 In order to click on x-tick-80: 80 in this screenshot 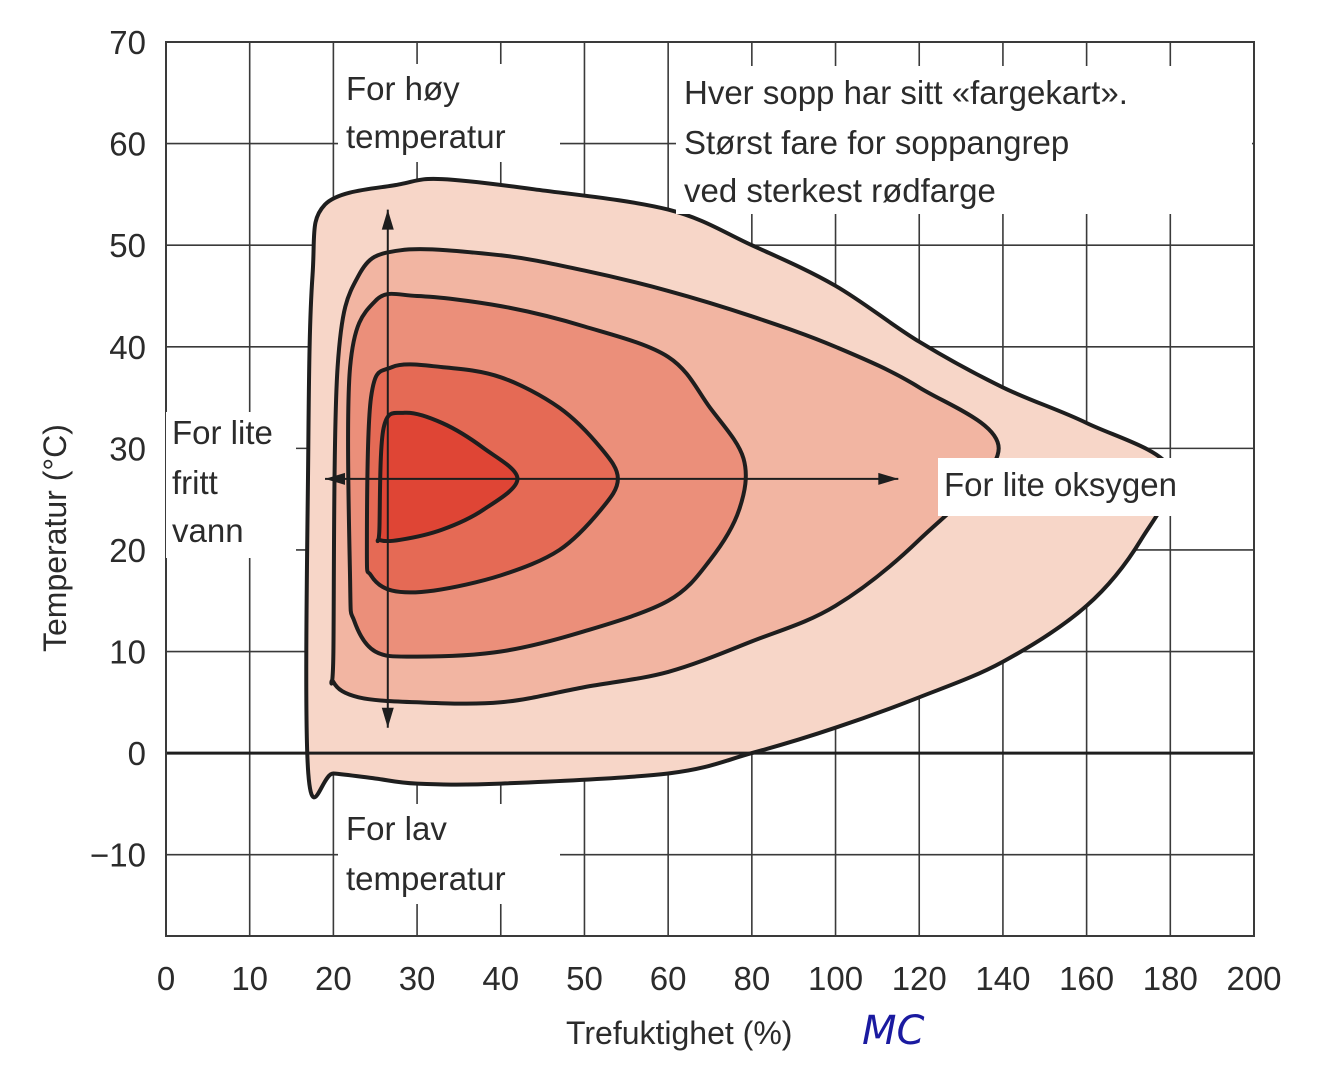, I will do `click(751, 978)`.